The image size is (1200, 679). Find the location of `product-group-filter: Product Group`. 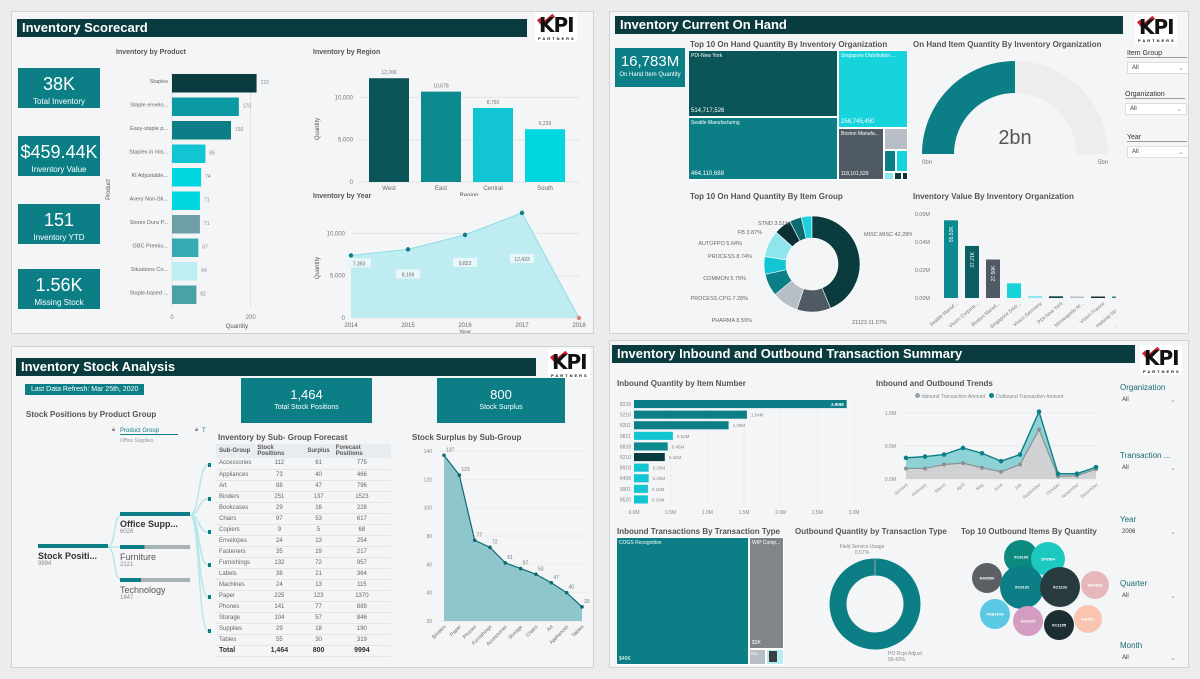

product-group-filter: Product Group is located at coordinates (149, 431).